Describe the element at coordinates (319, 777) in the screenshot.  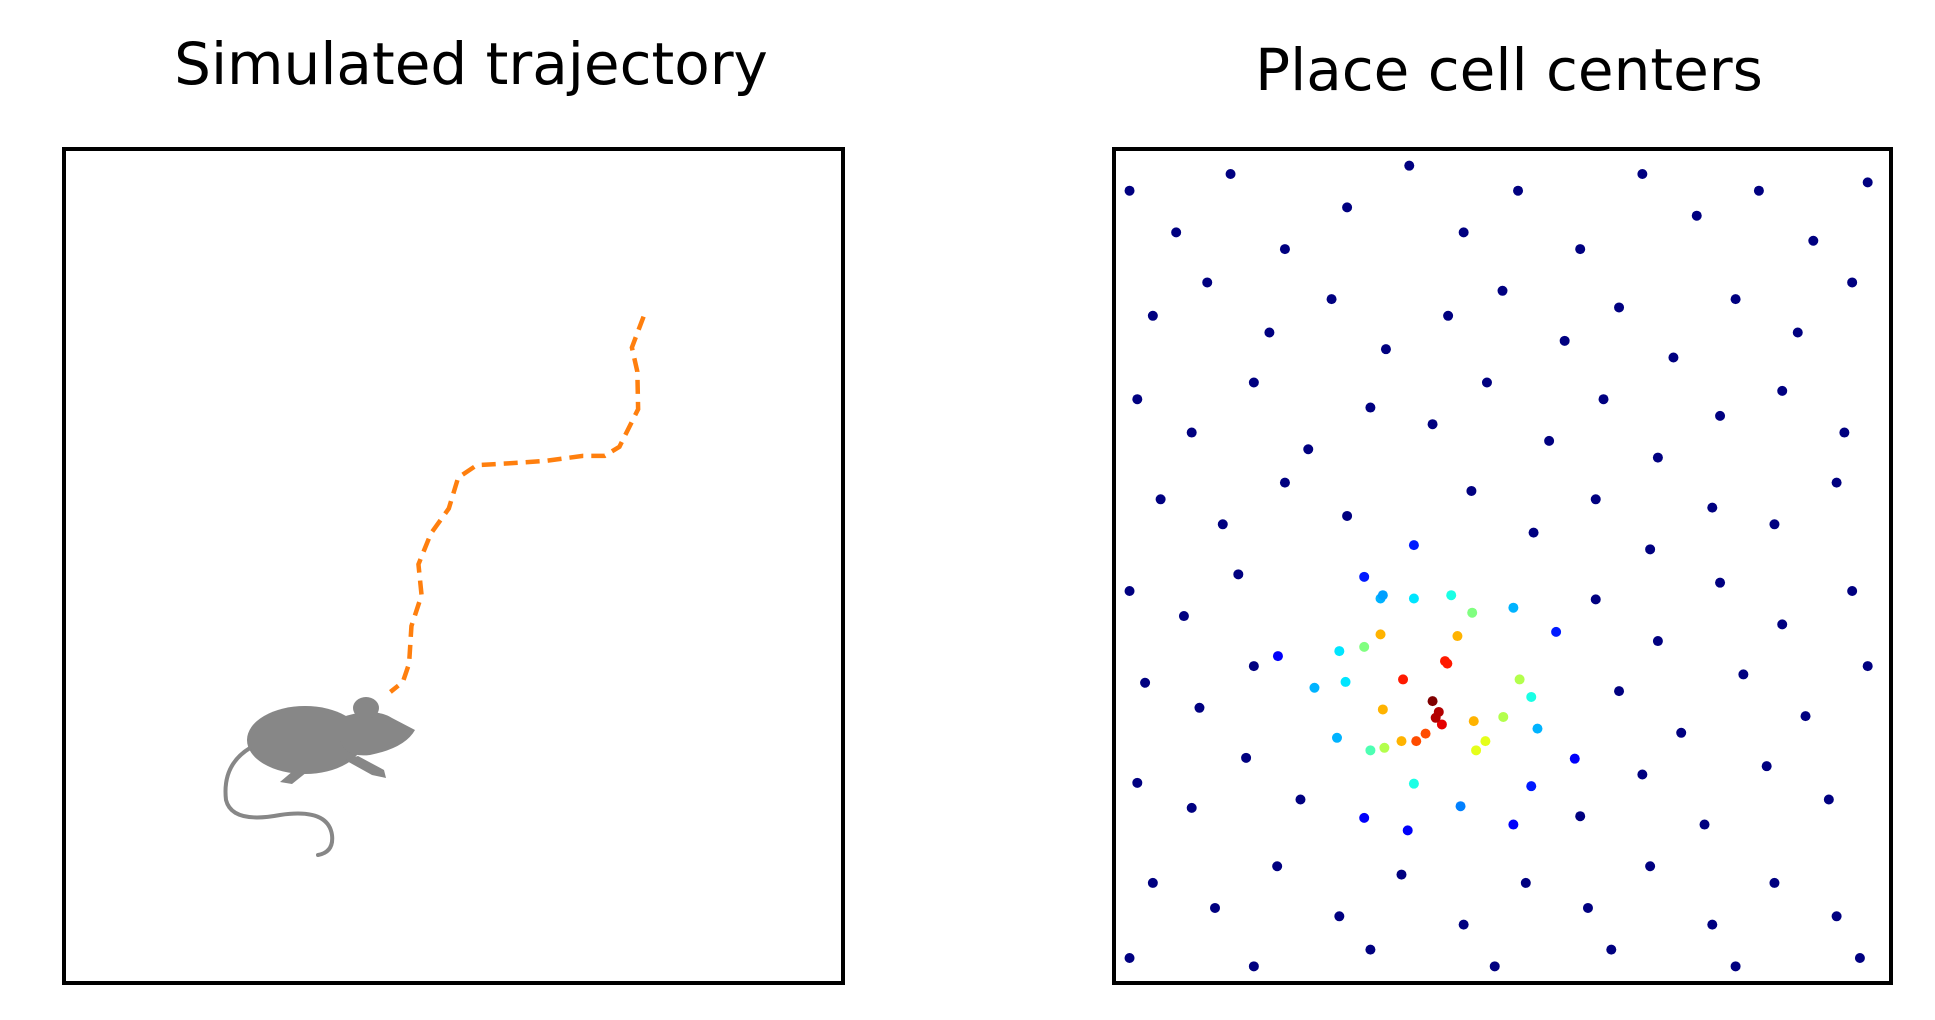
I see `mouse-icon` at that location.